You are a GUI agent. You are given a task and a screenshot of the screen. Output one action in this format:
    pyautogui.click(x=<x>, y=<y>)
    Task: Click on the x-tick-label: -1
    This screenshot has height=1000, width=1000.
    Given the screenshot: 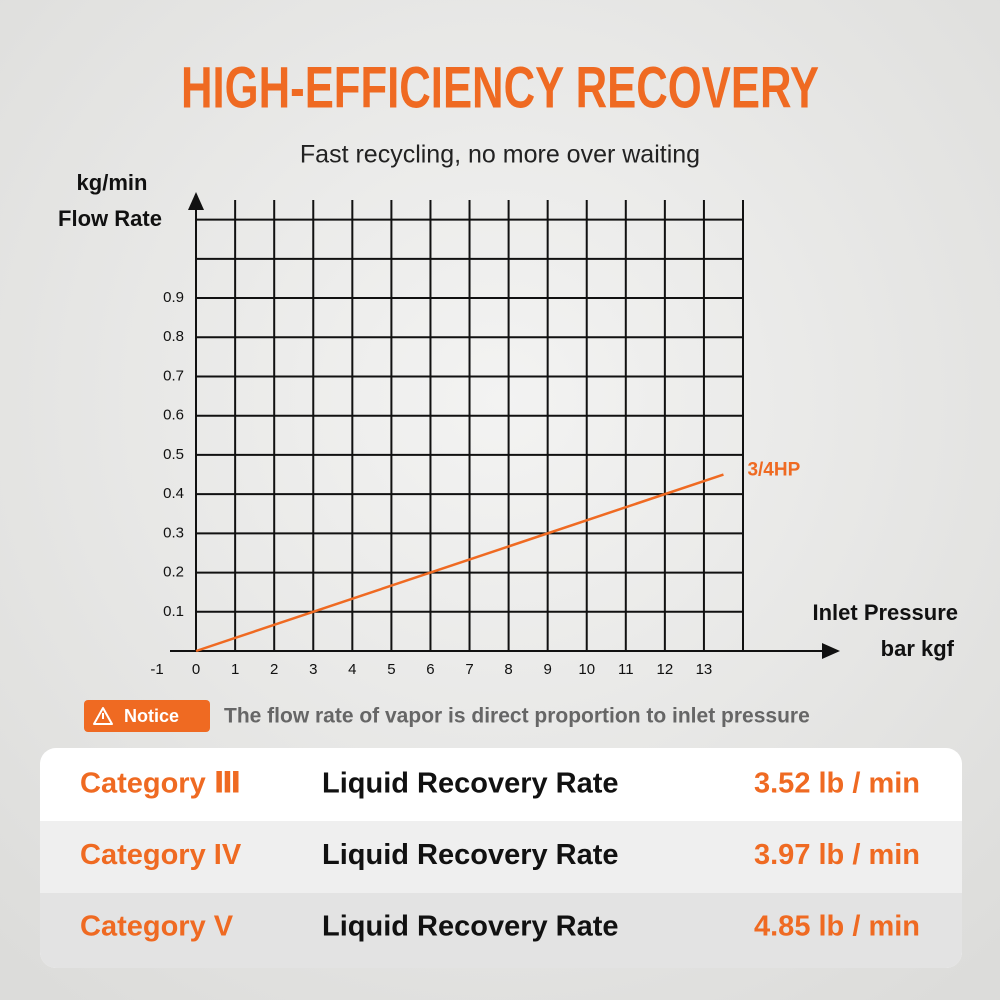 What is the action you would take?
    pyautogui.click(x=156, y=669)
    